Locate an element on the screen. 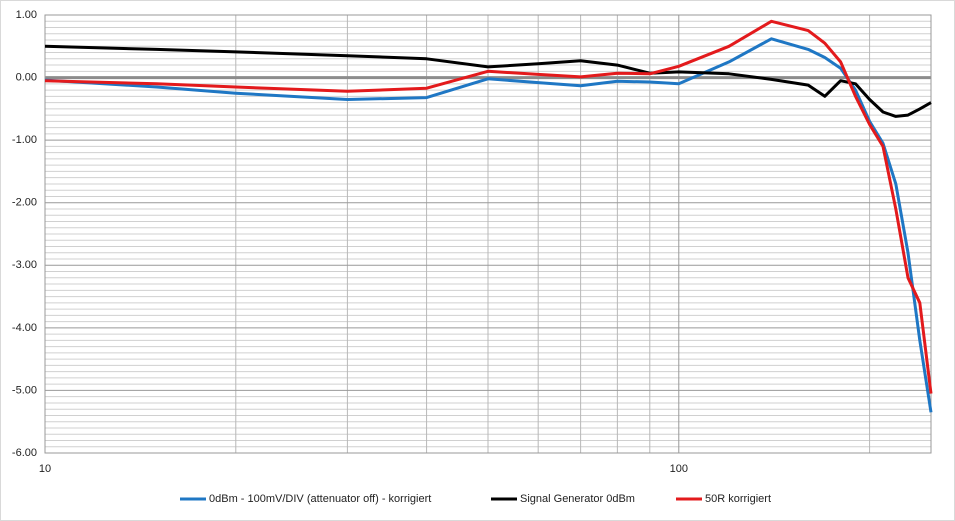 The image size is (955, 521). y-tick-label: 0.00 is located at coordinates (26, 77).